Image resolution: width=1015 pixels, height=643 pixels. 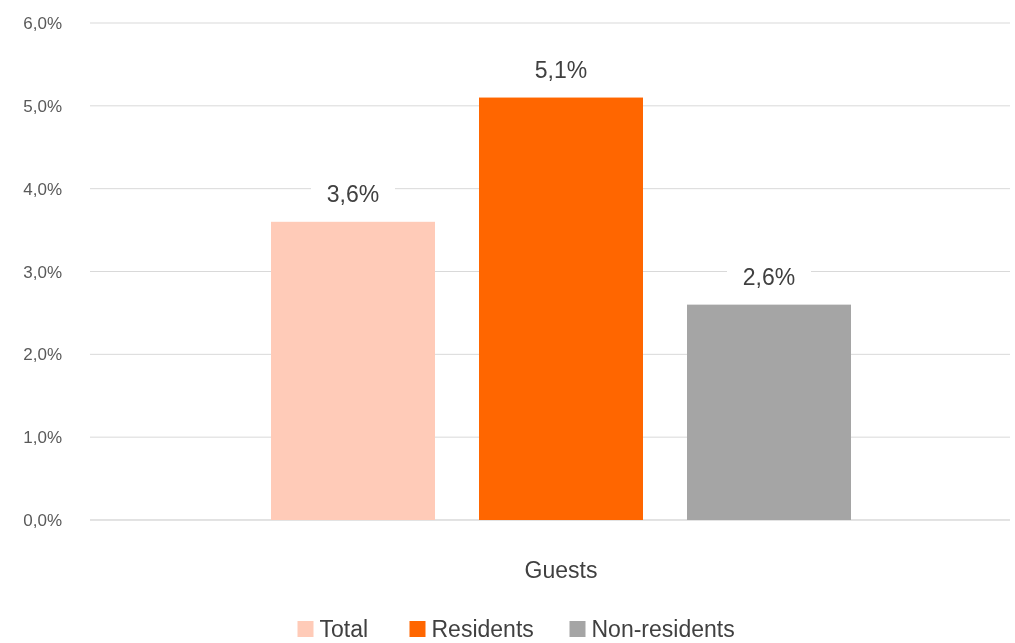 What do you see at coordinates (42, 189) in the screenshot?
I see `y-tick-label: 4,0%` at bounding box center [42, 189].